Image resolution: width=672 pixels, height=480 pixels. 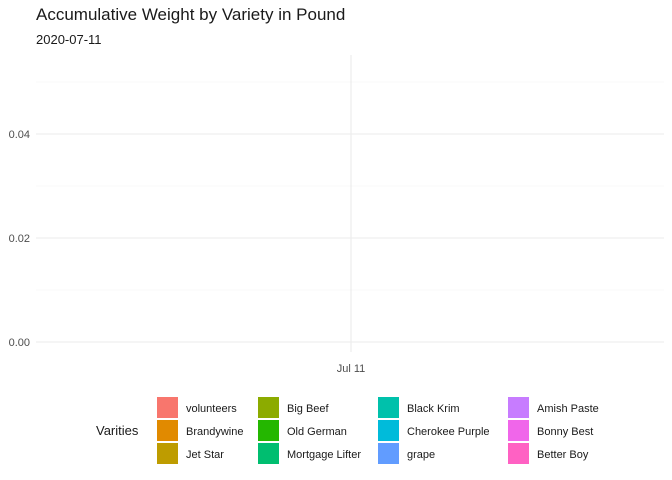 I want to click on legend-label: Cherokee Purple, so click(x=448, y=432).